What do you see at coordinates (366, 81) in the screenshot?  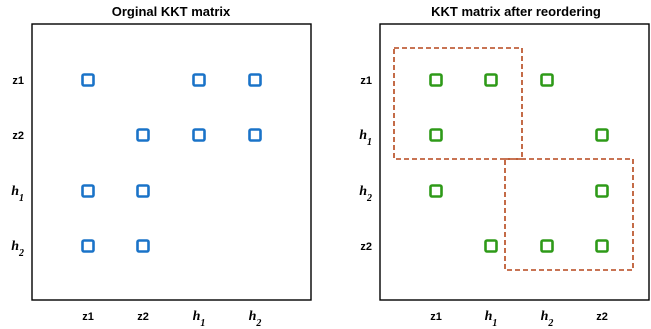 I see `reordered-row-label-1: z1` at bounding box center [366, 81].